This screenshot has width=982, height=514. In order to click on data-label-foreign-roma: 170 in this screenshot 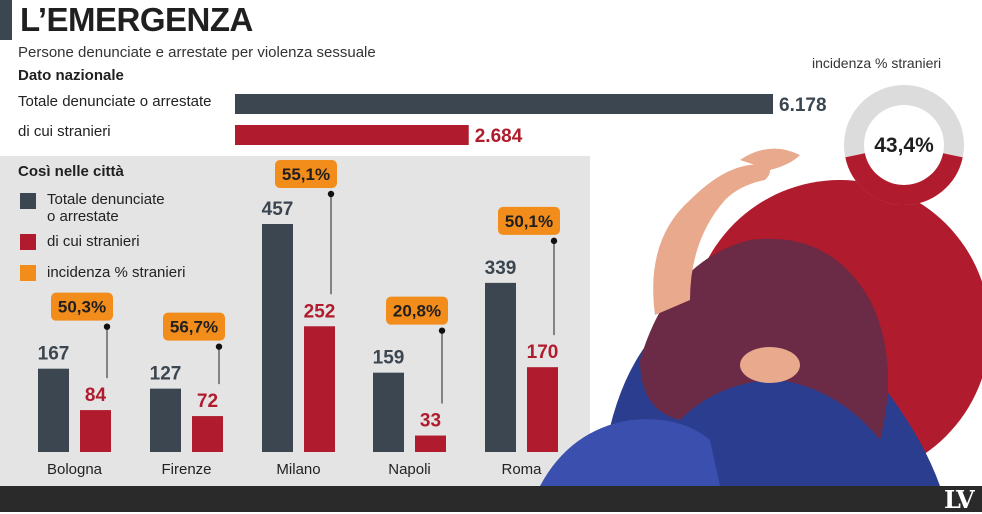, I will do `click(543, 352)`.